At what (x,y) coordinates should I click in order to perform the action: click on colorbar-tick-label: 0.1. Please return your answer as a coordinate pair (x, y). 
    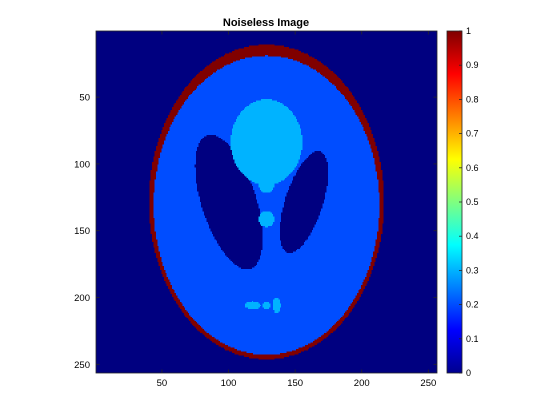
    Looking at the image, I should click on (472, 339).